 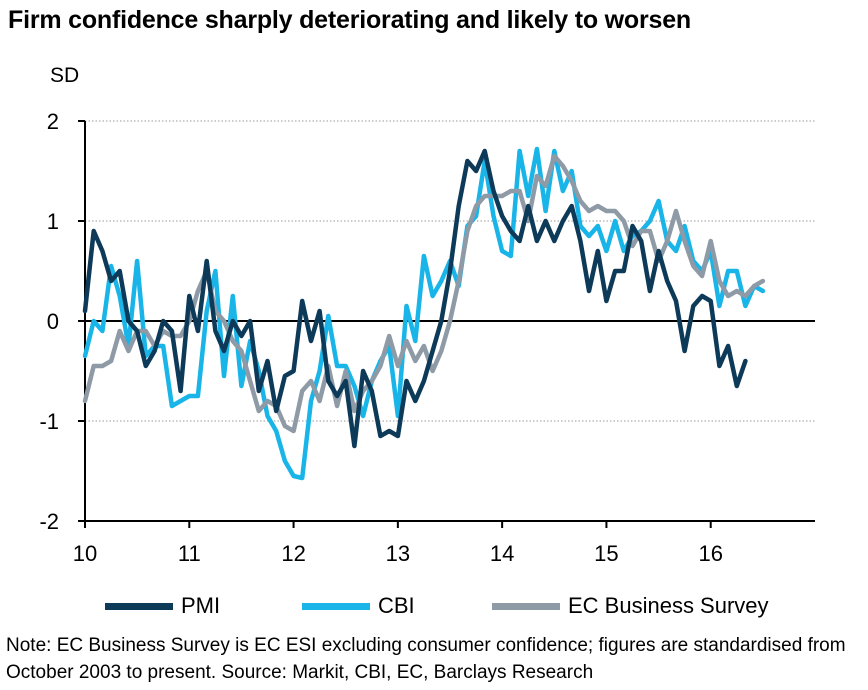 I want to click on x-tick-label: 14, so click(x=502, y=553).